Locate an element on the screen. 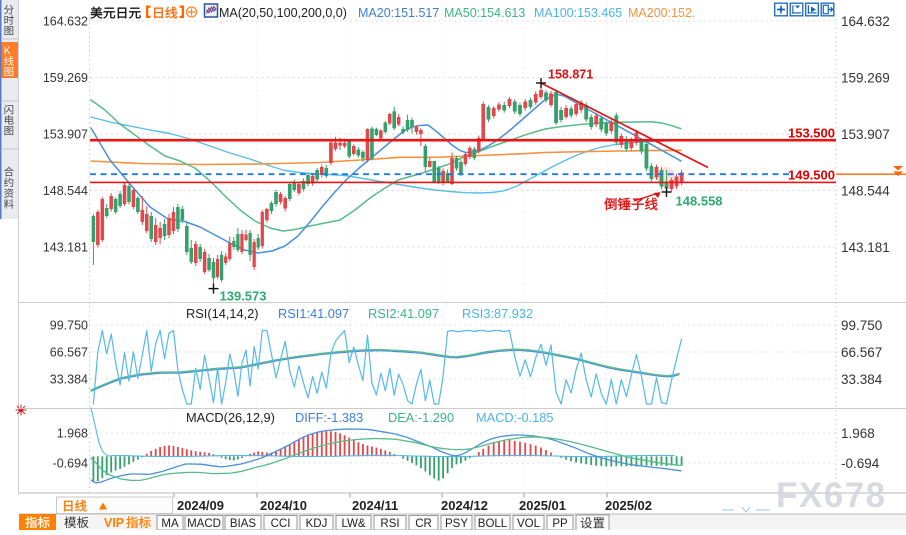 Image resolution: width=906 pixels, height=535 pixels. svg-text: MACD is located at coordinates (204, 524).